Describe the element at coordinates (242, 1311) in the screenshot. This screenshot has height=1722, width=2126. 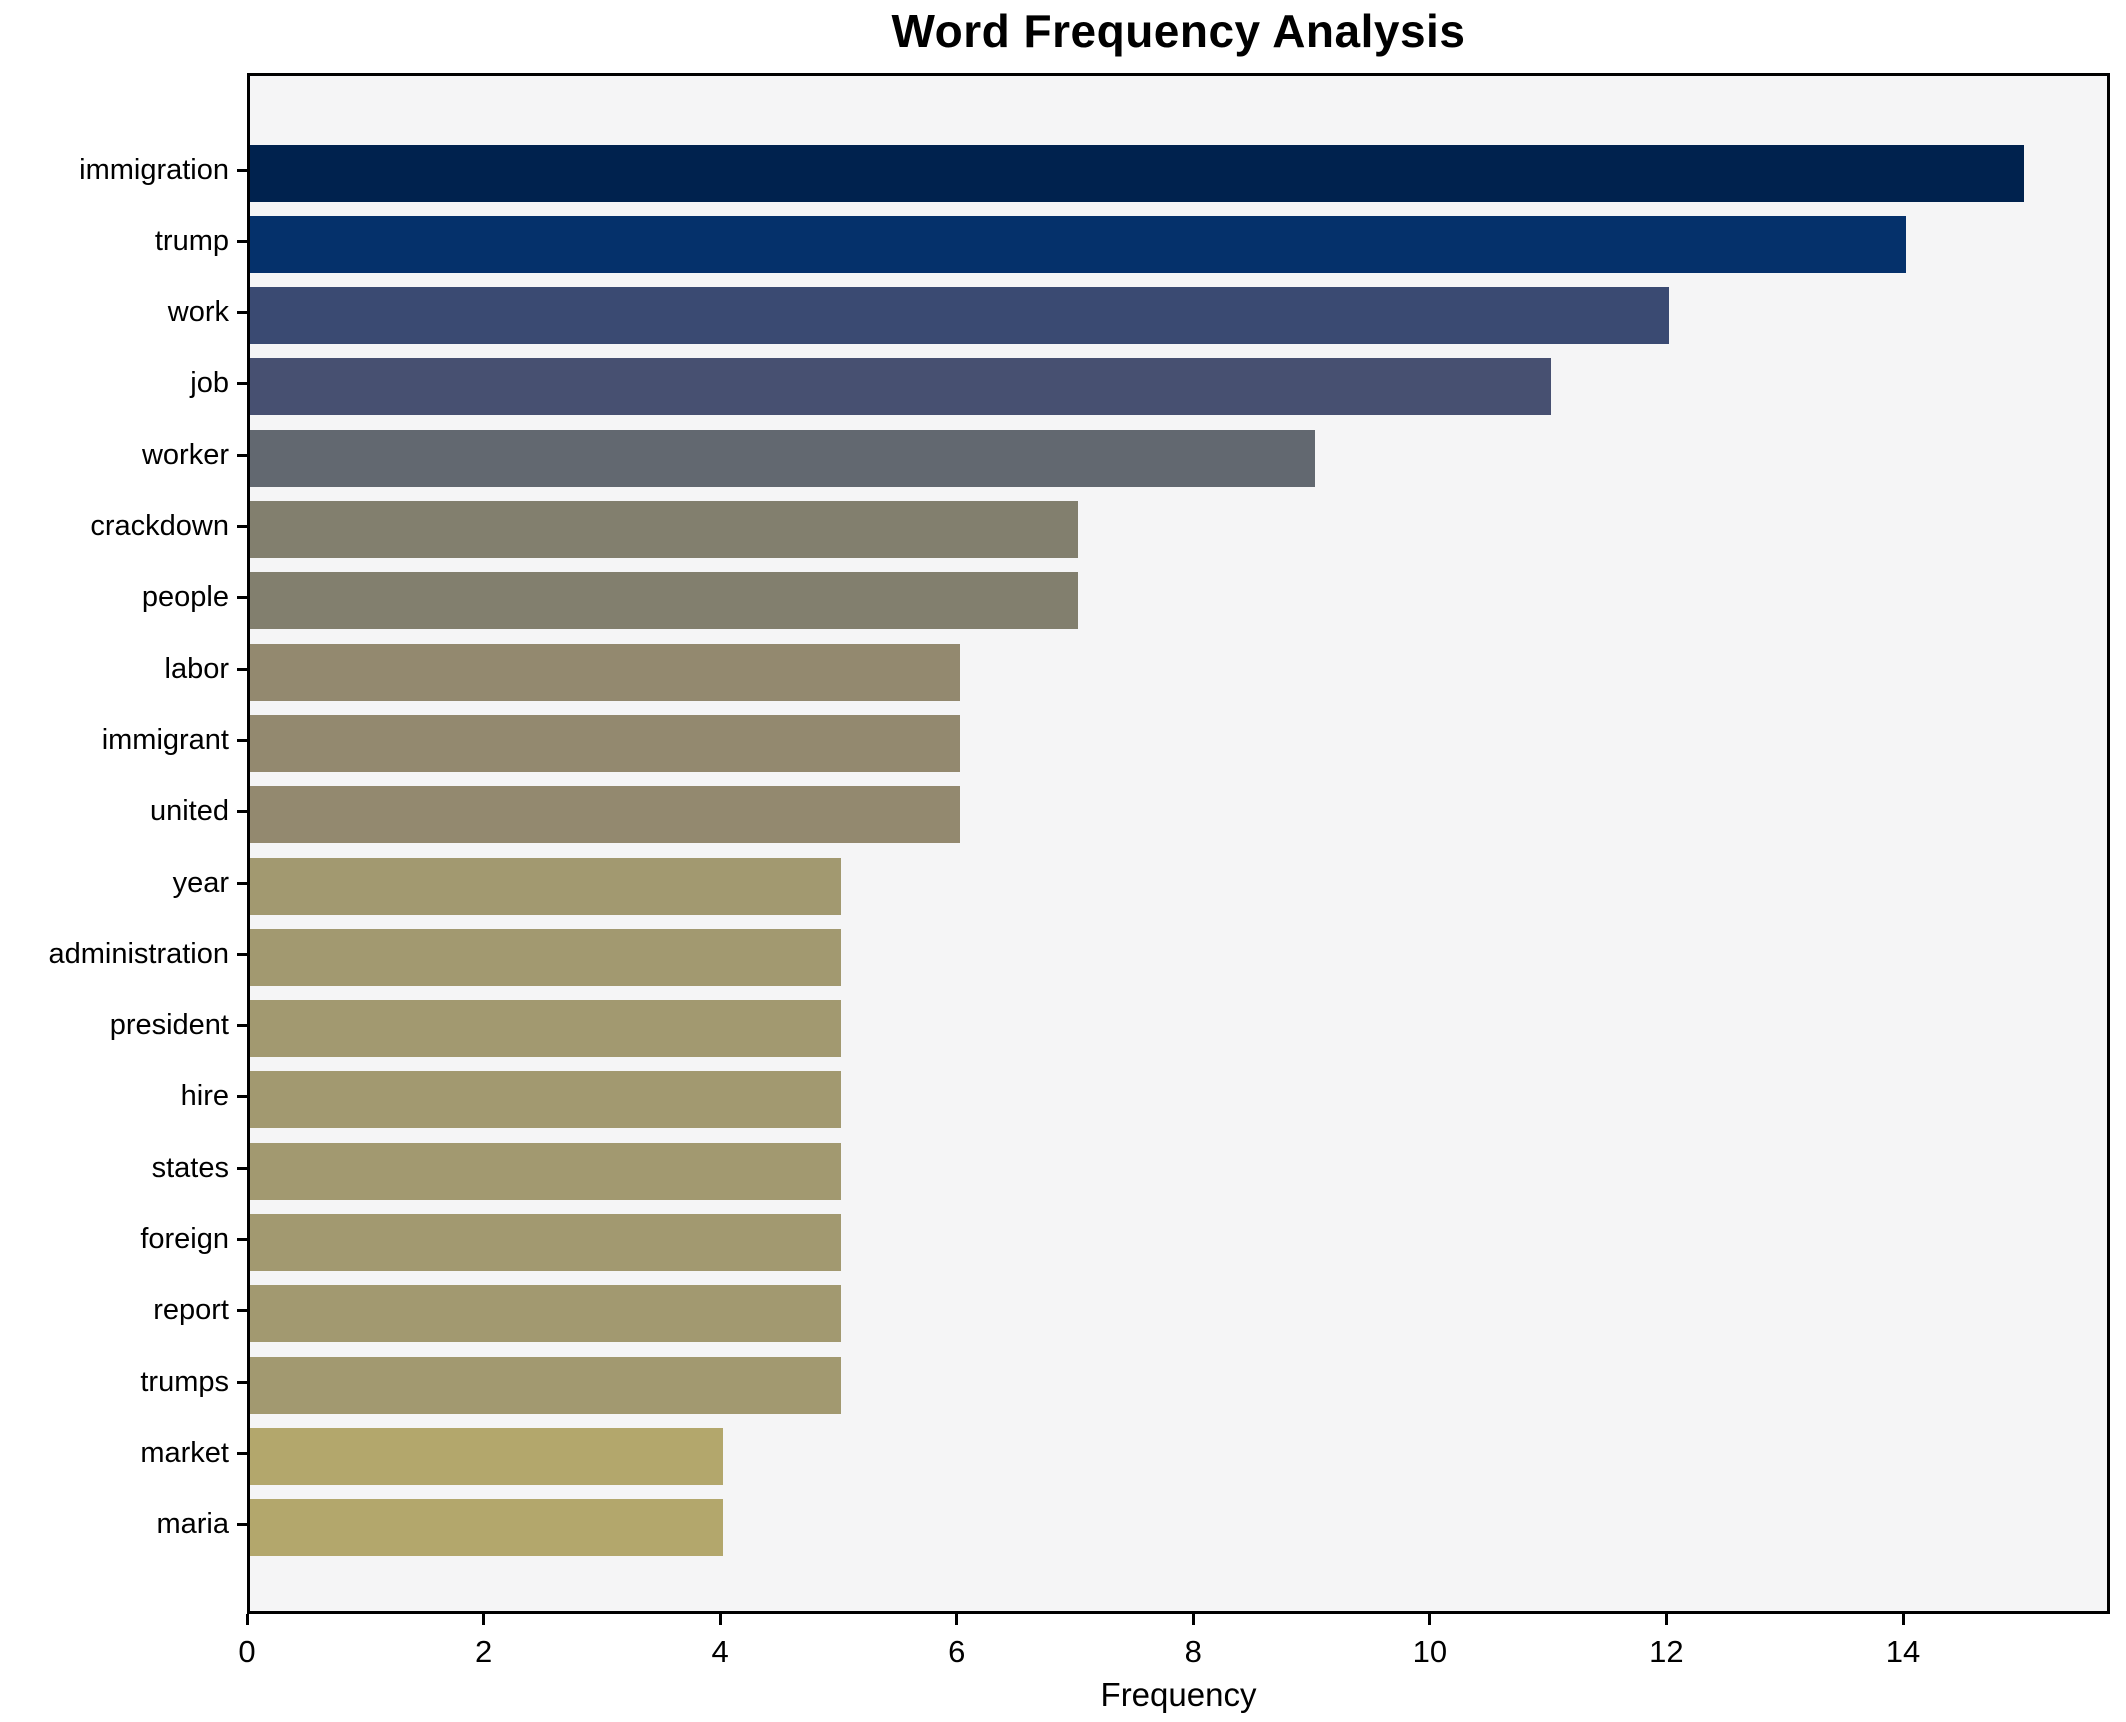
I see `y-tick-report` at that location.